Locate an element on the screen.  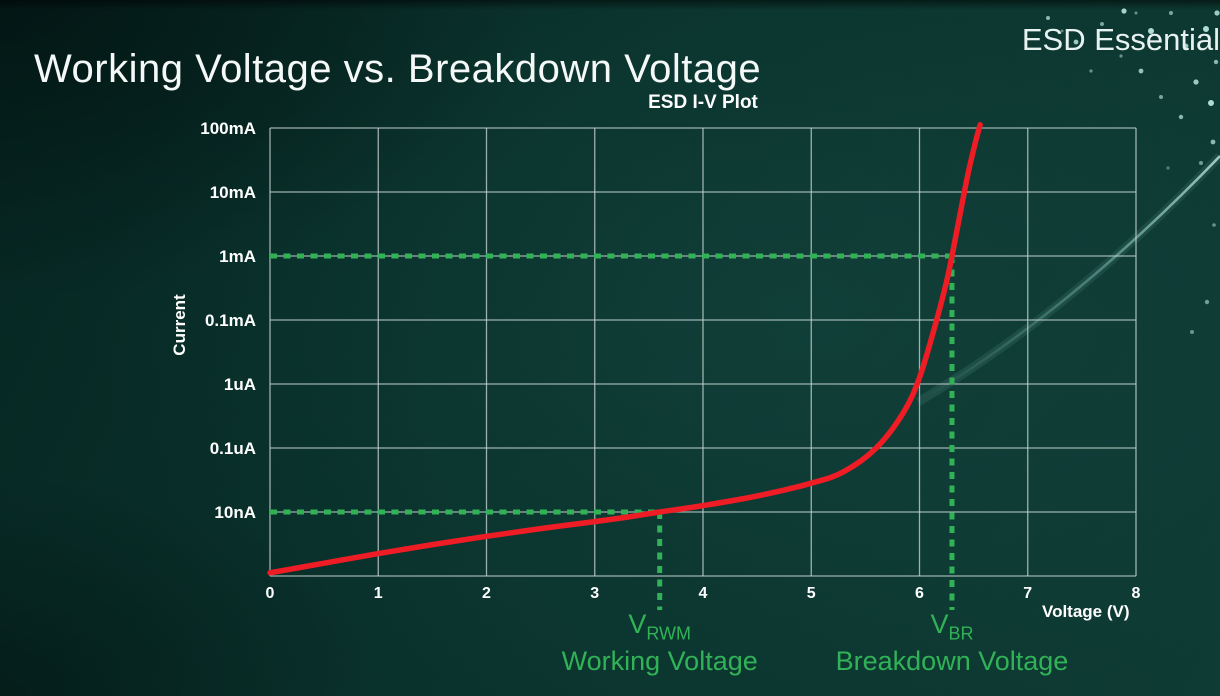
x-tick-label: 4 is located at coordinates (703, 593).